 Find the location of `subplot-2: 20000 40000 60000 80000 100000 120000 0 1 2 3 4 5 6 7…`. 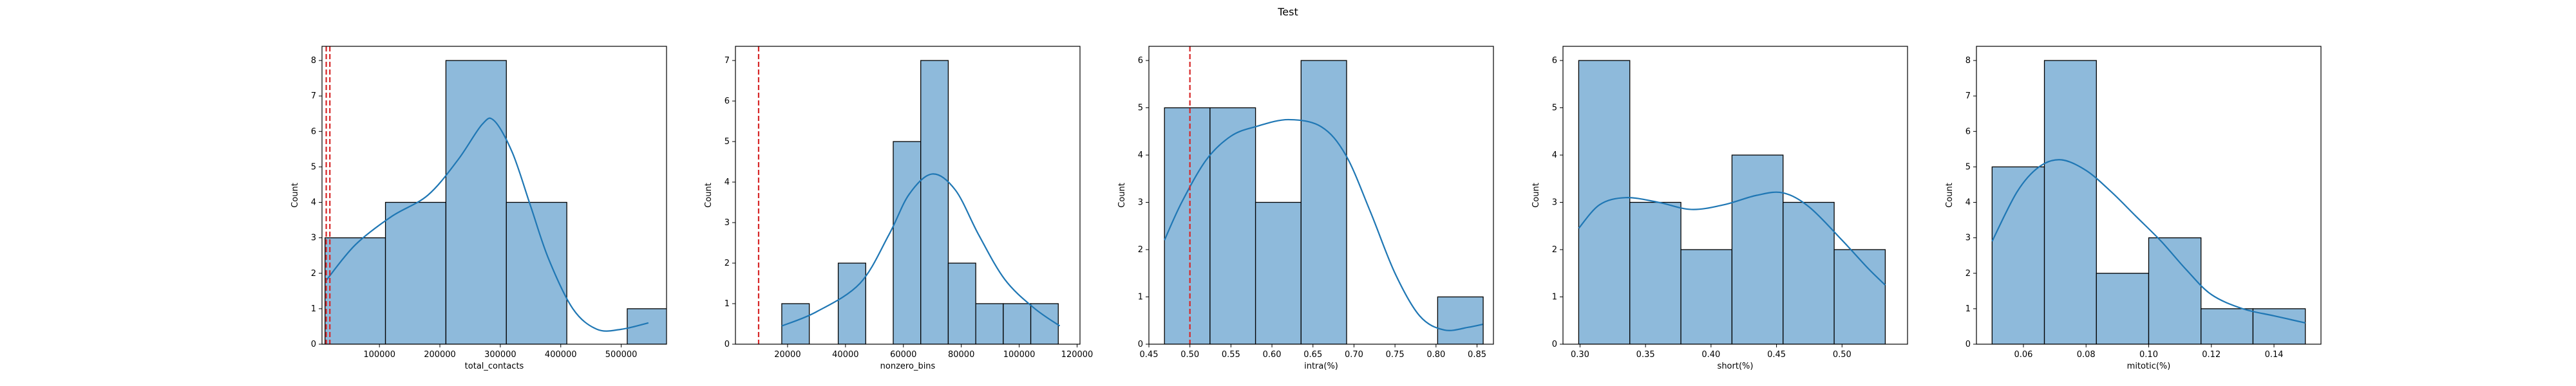

subplot-2: 20000 40000 60000 80000 100000 120000 0 1 2 3 4 5 6 7… is located at coordinates (899, 208).